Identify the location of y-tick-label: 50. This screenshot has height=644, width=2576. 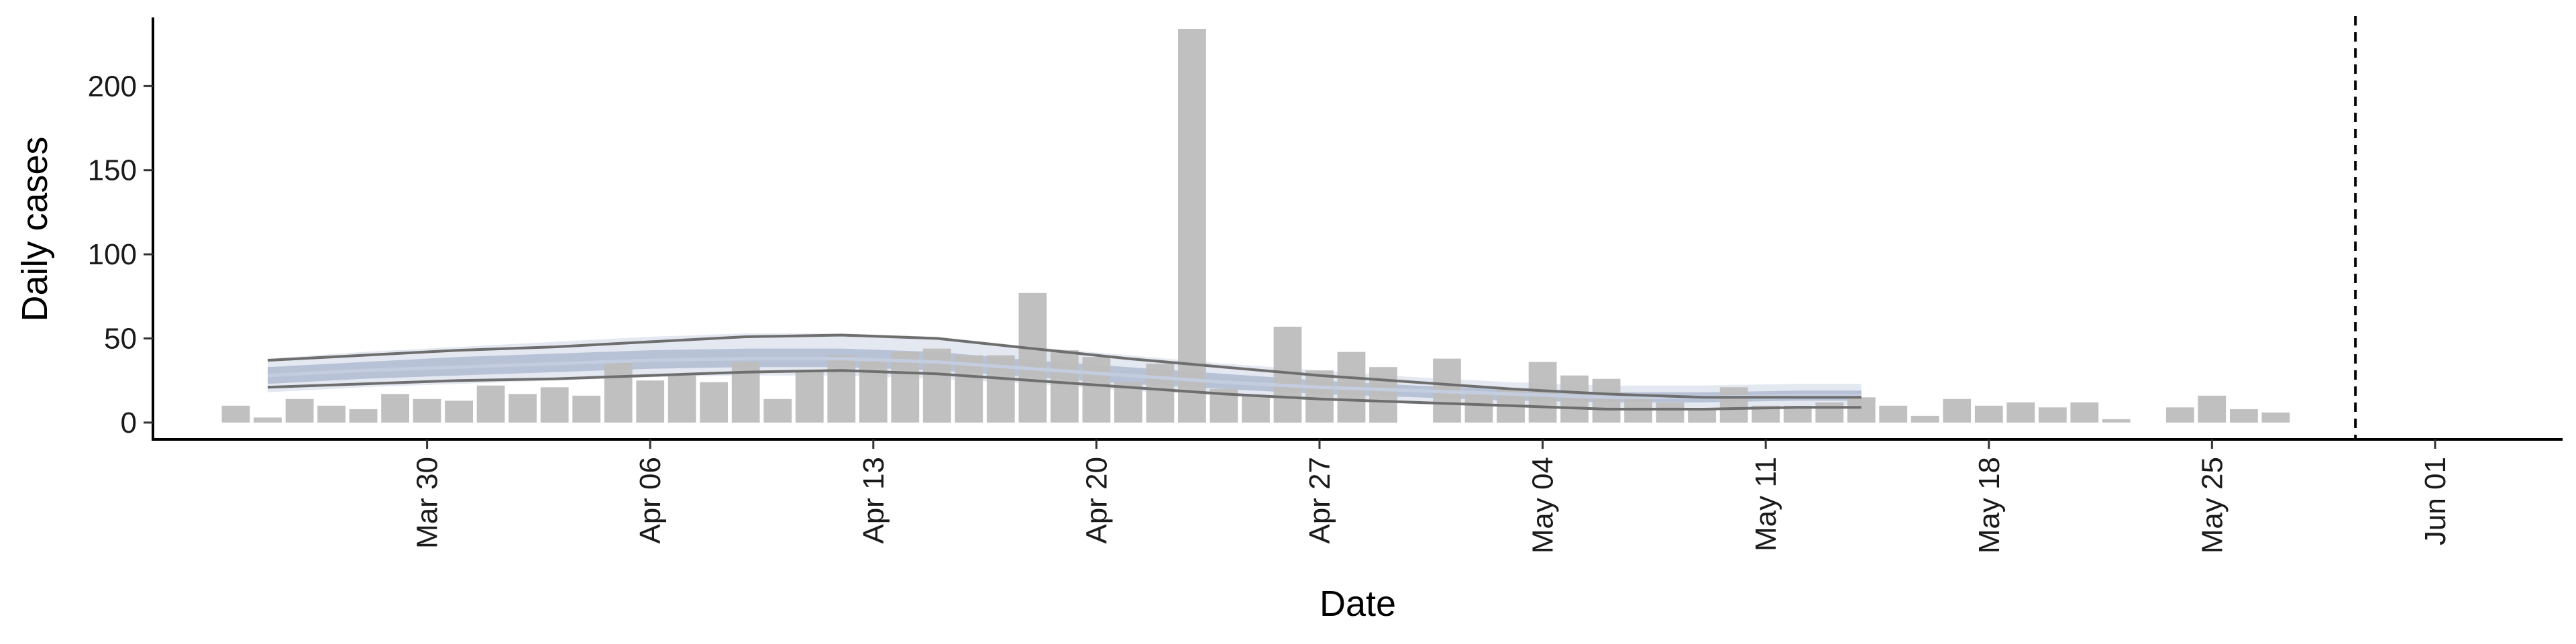
(120, 339).